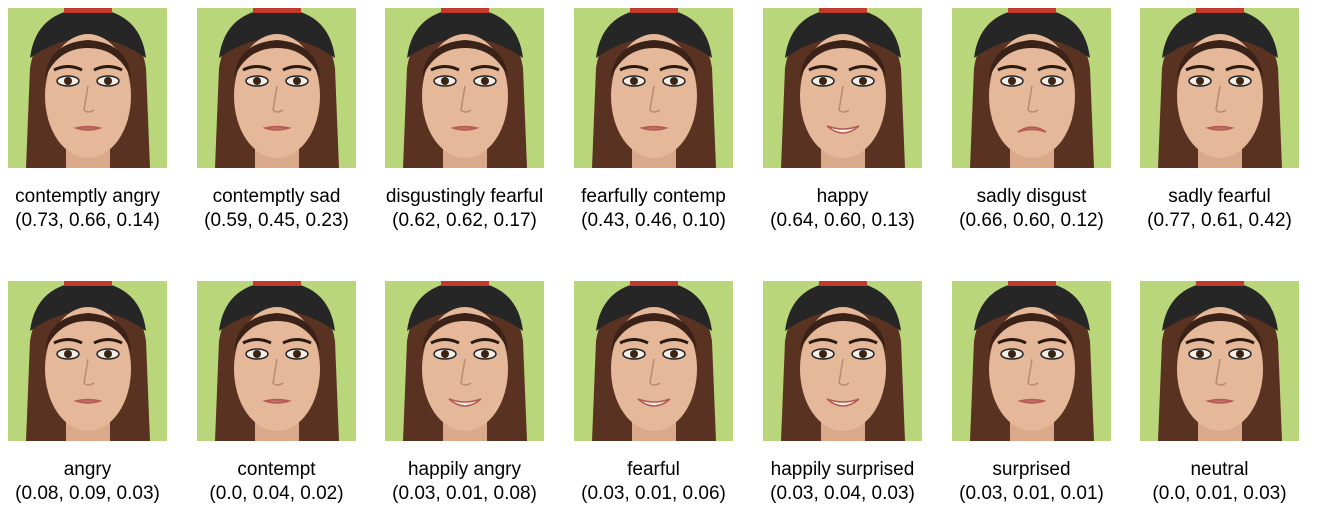 The image size is (1317, 508). What do you see at coordinates (464, 220) in the screenshot?
I see `face-scores: (0.62, 0.62, 0.17)` at bounding box center [464, 220].